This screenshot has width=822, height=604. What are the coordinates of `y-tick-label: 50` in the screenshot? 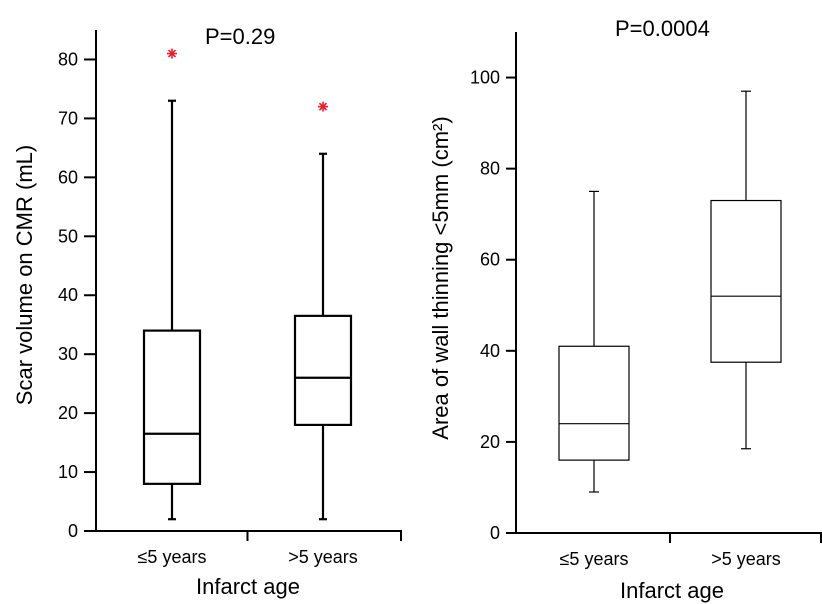 It's located at (68, 236).